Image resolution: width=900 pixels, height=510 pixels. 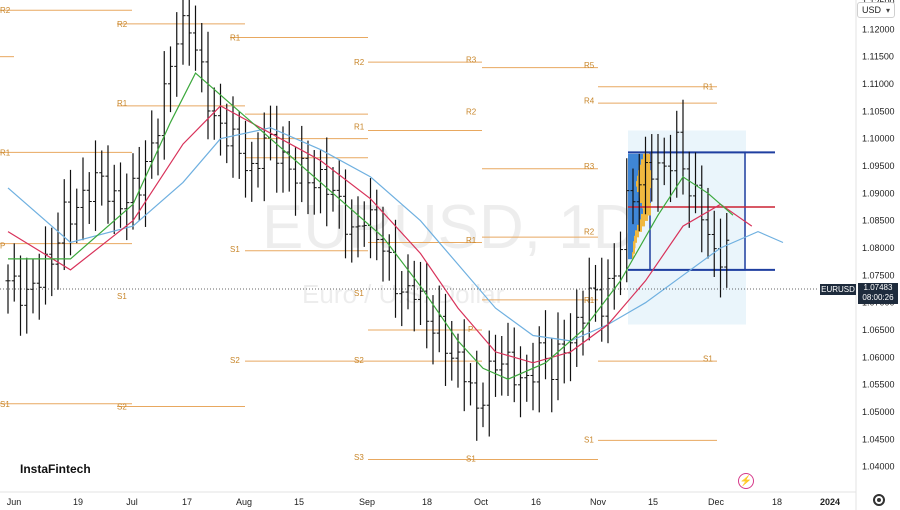 I want to click on y-tick-label: 1.05000, so click(x=878, y=412).